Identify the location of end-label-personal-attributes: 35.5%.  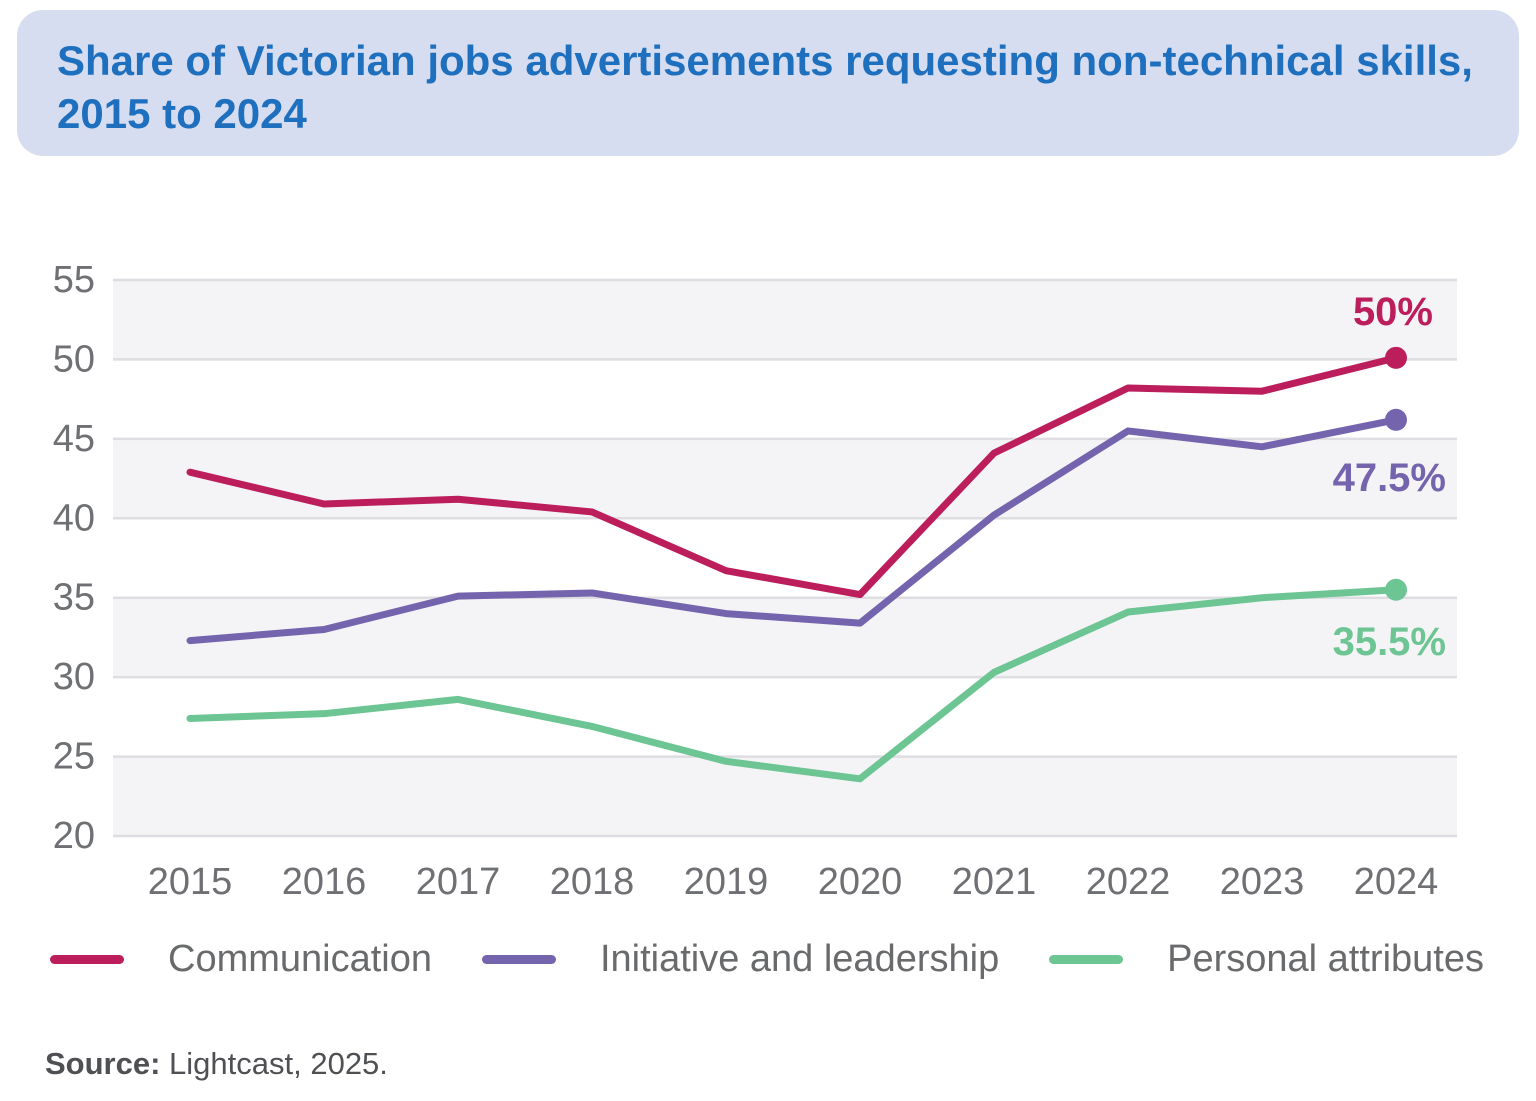
(1389, 642).